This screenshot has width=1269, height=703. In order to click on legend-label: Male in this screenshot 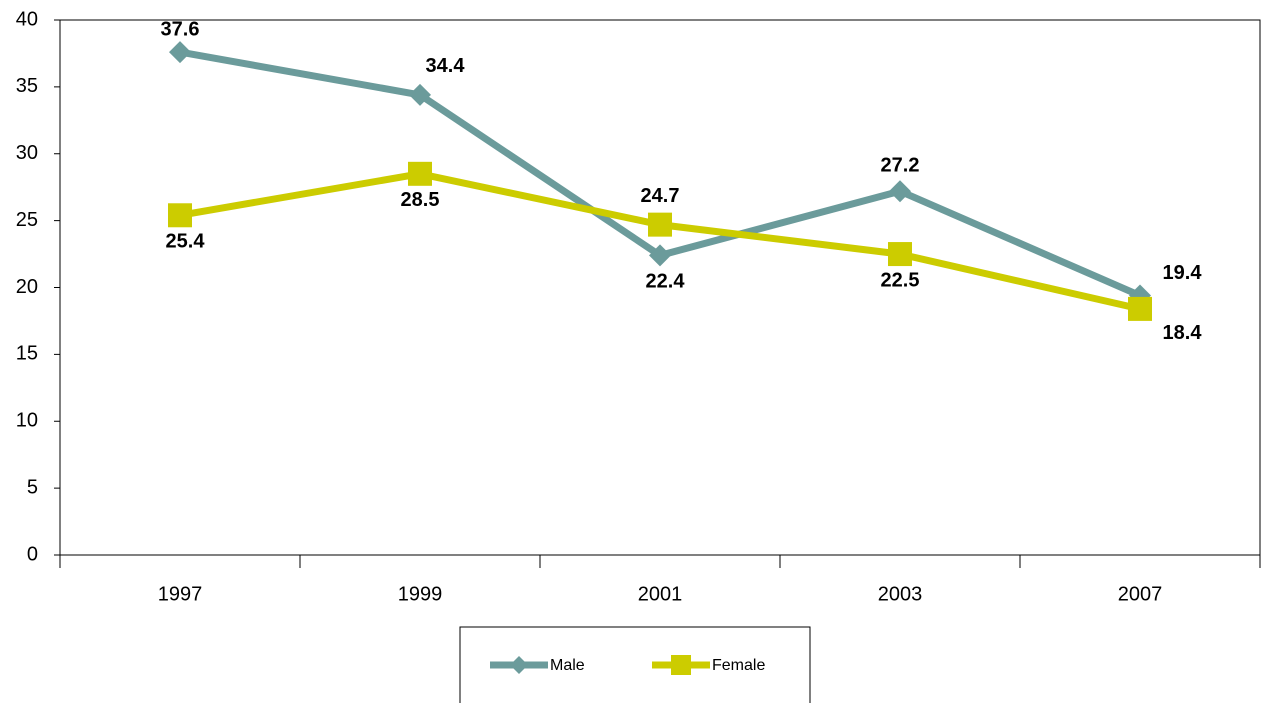, I will do `click(567, 665)`.